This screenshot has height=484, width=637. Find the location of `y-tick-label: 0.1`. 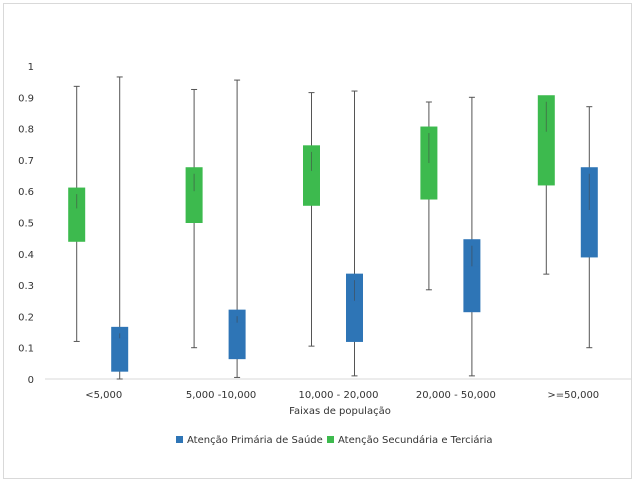

y-tick-label: 0.1 is located at coordinates (26, 349).